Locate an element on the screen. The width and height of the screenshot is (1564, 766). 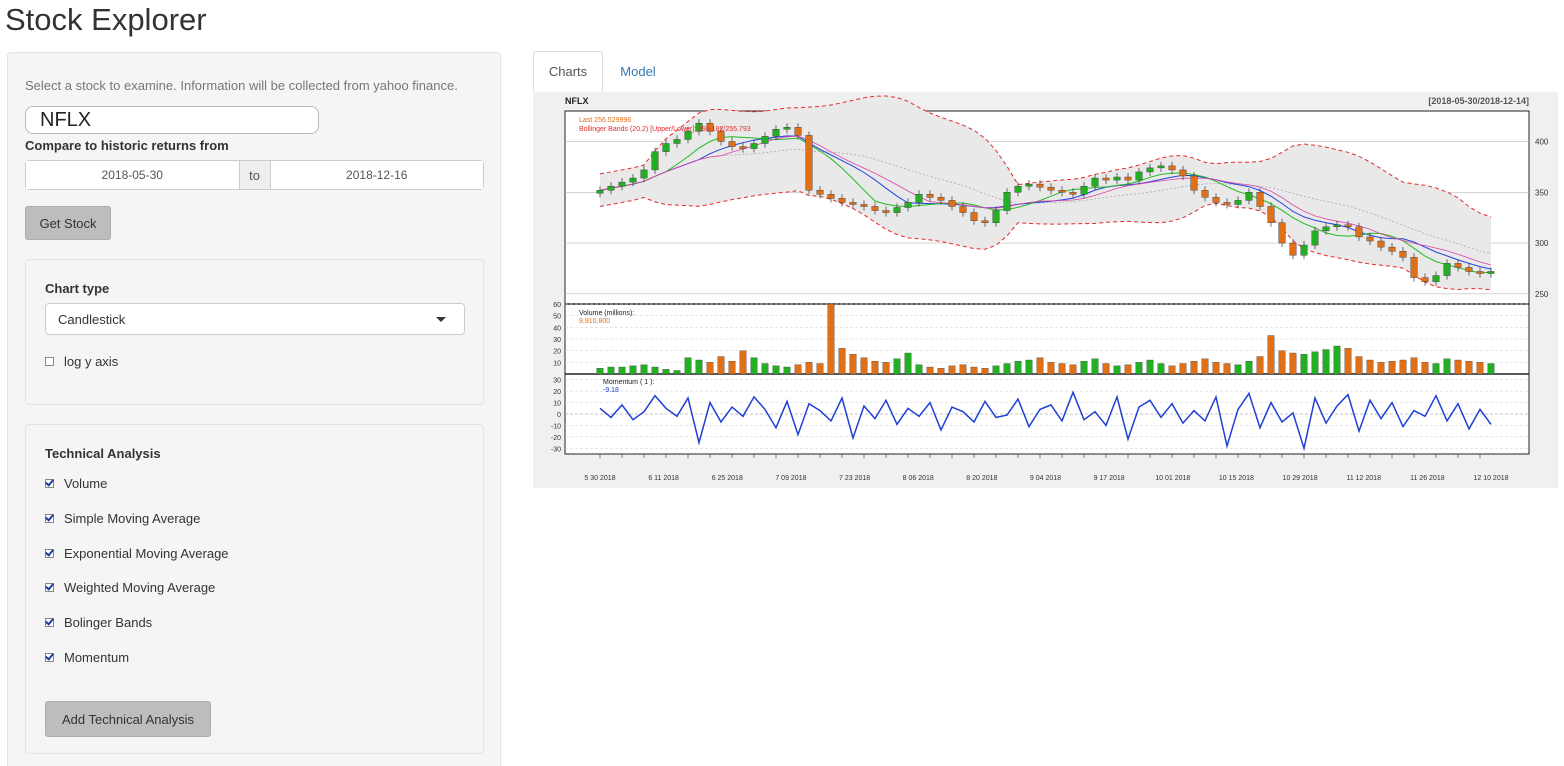
ta-sma-row: Simple Moving Average is located at coordinates (122, 518).